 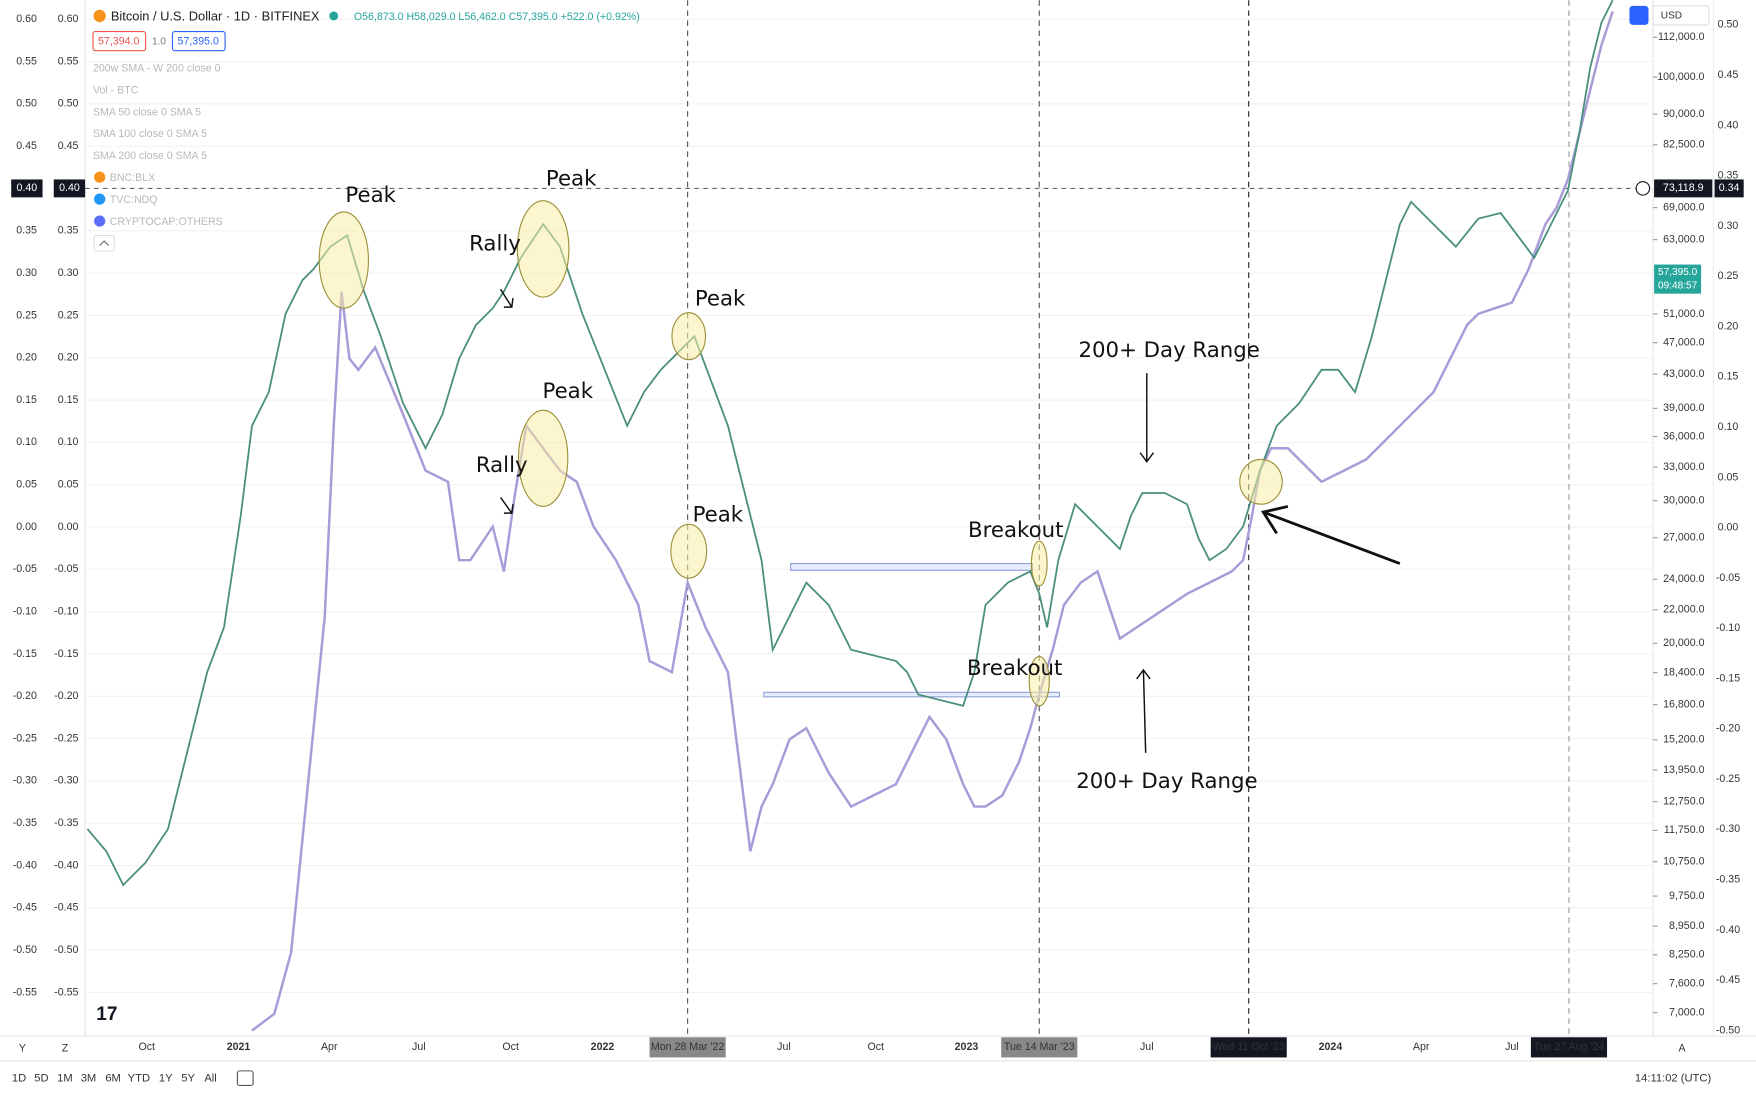 What do you see at coordinates (1683, 207) in the screenshot?
I see `price-label: 69,000.0` at bounding box center [1683, 207].